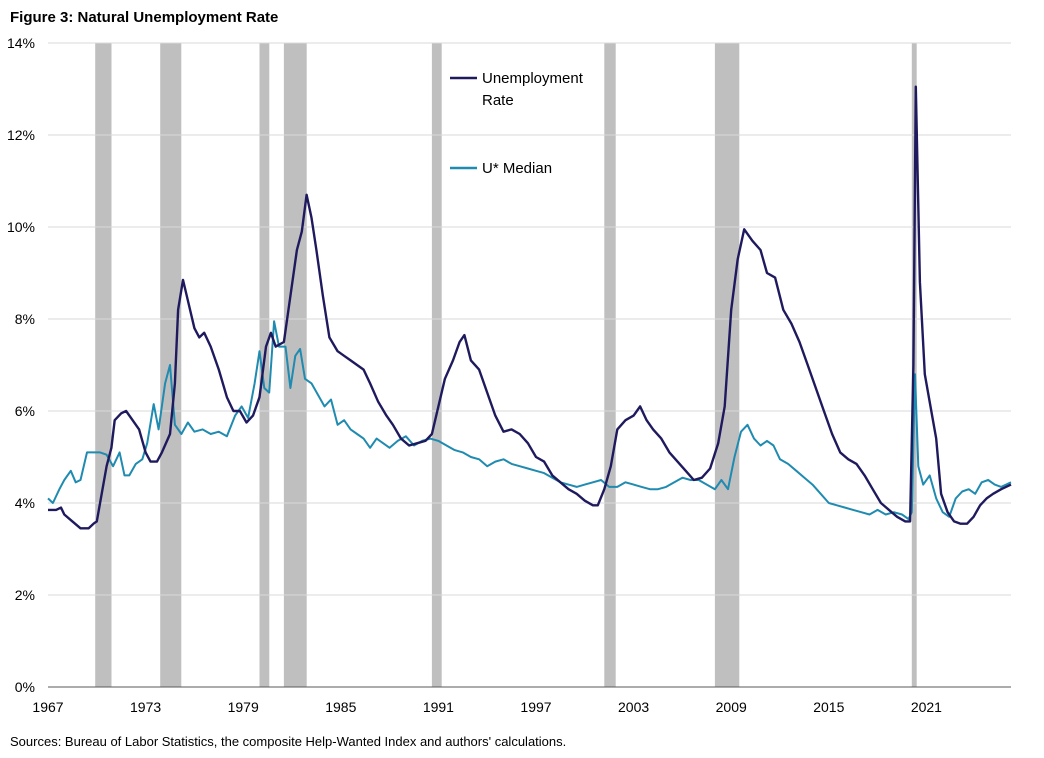 The image size is (1044, 758). What do you see at coordinates (535, 707) in the screenshot?
I see `x-tick-label: 1997` at bounding box center [535, 707].